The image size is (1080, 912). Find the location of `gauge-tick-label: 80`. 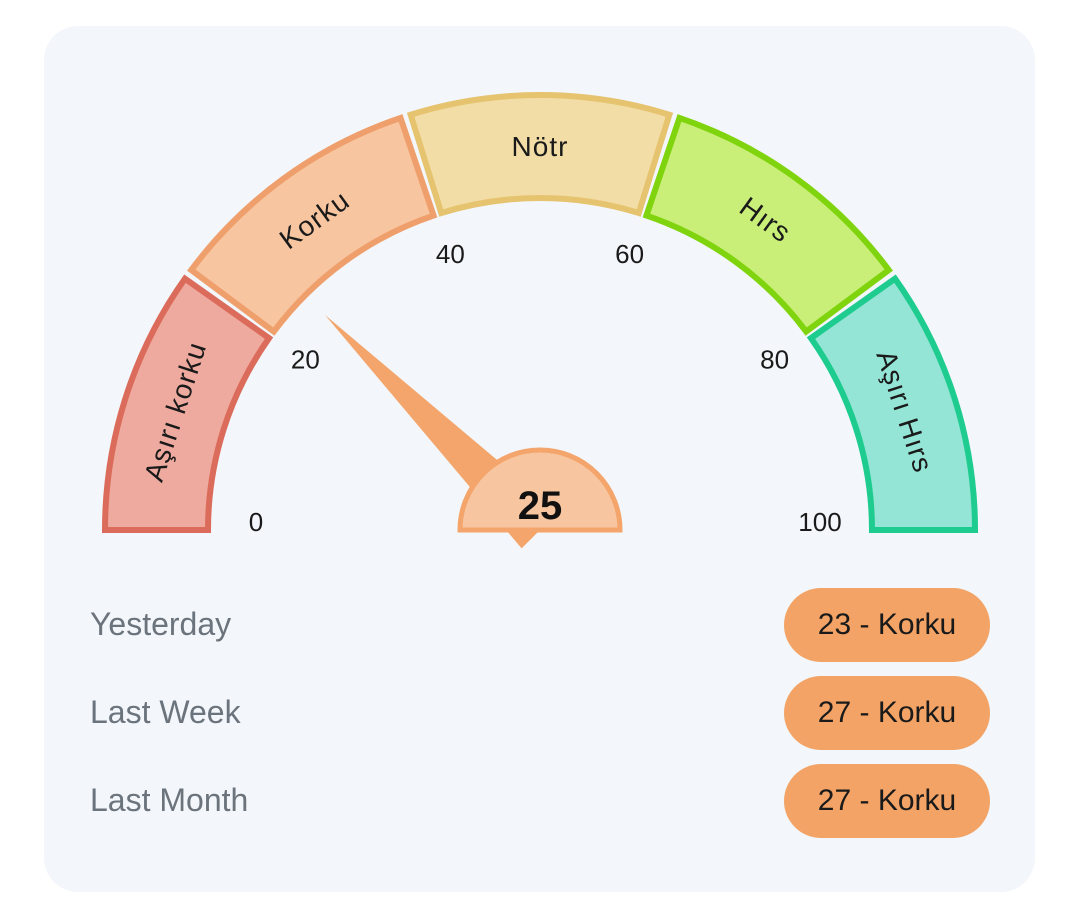

gauge-tick-label: 80 is located at coordinates (774, 360).